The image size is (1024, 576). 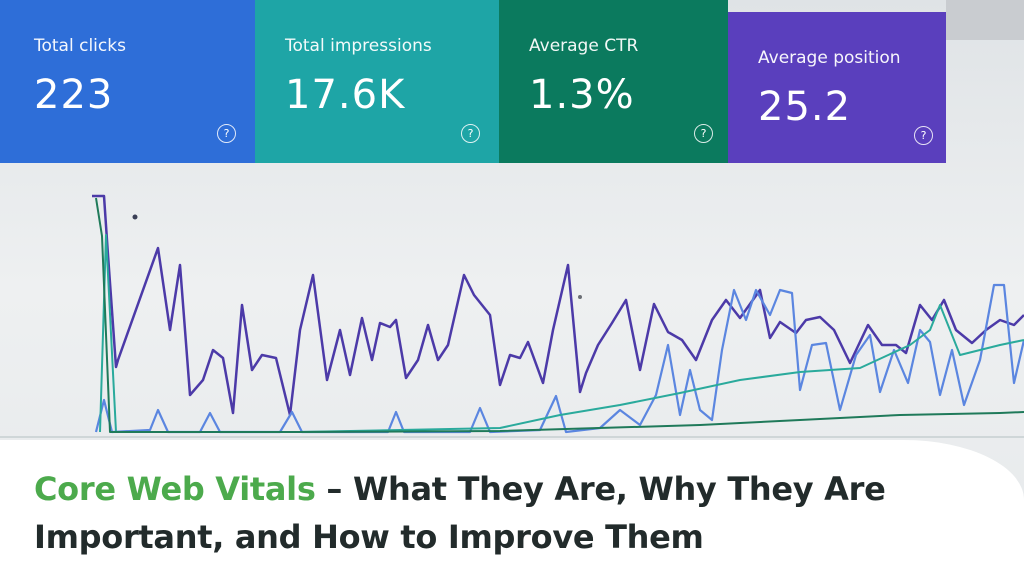 I want to click on metric-card-ctr: Average CTR 1.3% ?, so click(x=613, y=81).